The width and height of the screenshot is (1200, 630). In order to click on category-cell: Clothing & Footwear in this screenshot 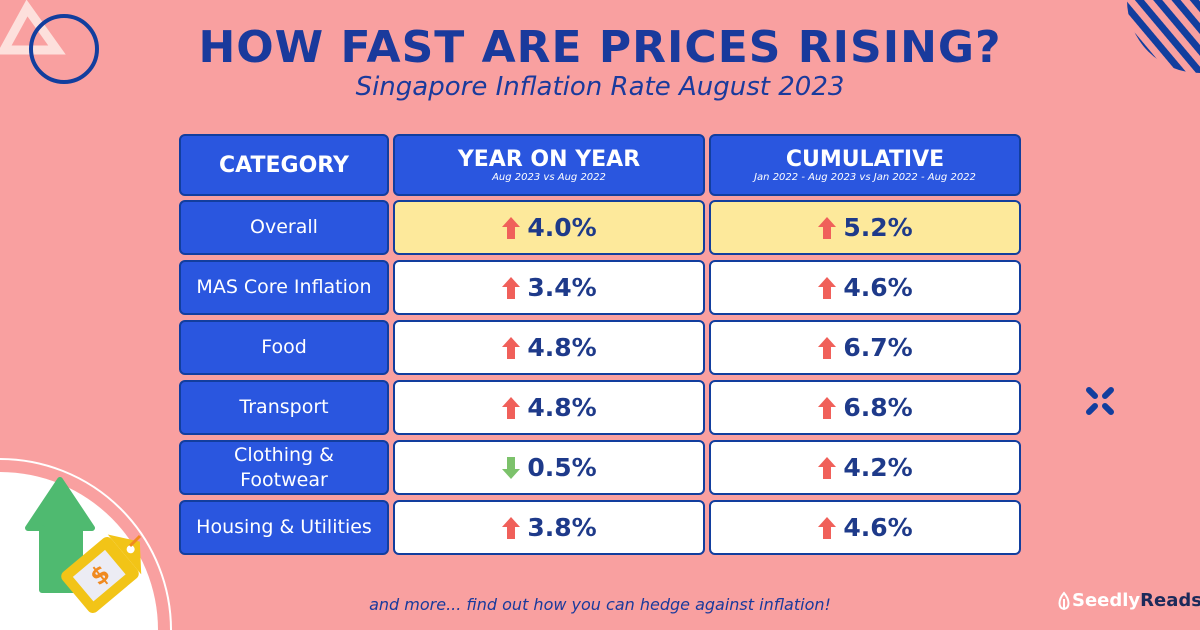, I will do `click(284, 467)`.